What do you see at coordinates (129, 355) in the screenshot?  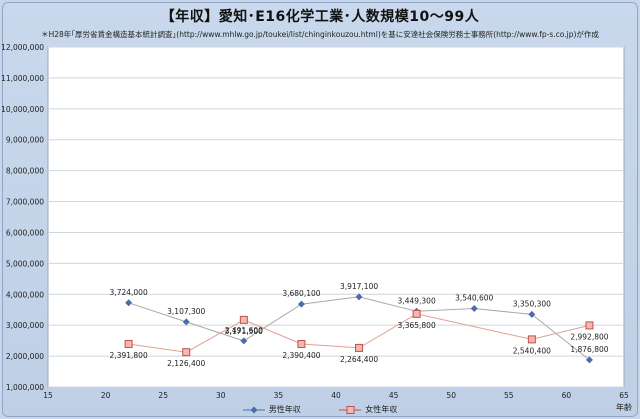 I see `data-label-female: 2,391,800` at bounding box center [129, 355].